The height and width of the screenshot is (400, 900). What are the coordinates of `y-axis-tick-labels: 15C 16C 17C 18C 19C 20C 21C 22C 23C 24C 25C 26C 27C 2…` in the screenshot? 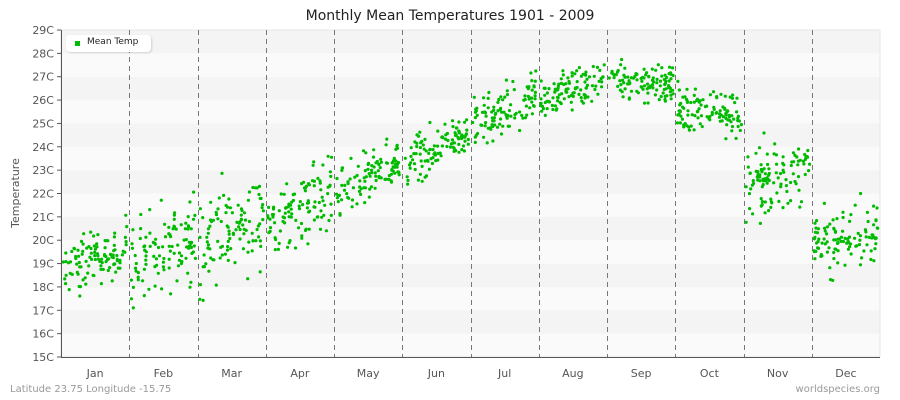 It's located at (43, 194).